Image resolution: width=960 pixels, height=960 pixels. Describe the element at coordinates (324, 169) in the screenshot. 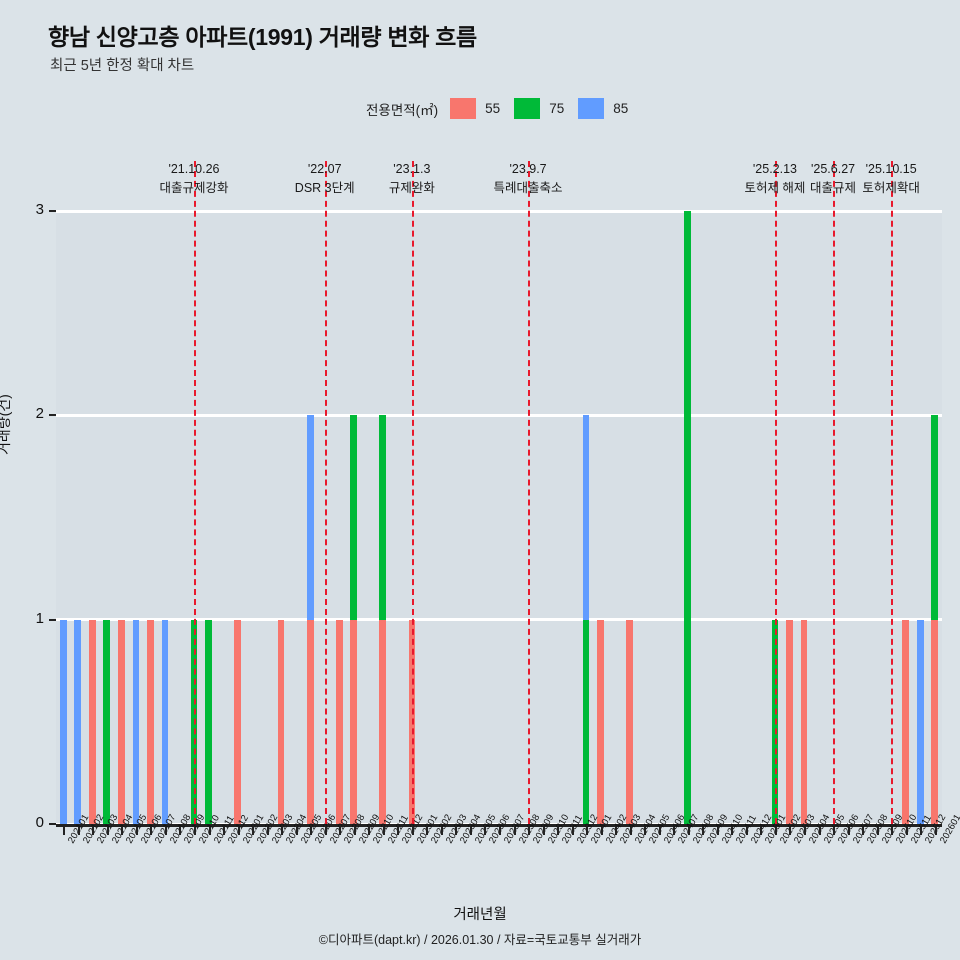

I see `annotation-date: '22.07` at that location.